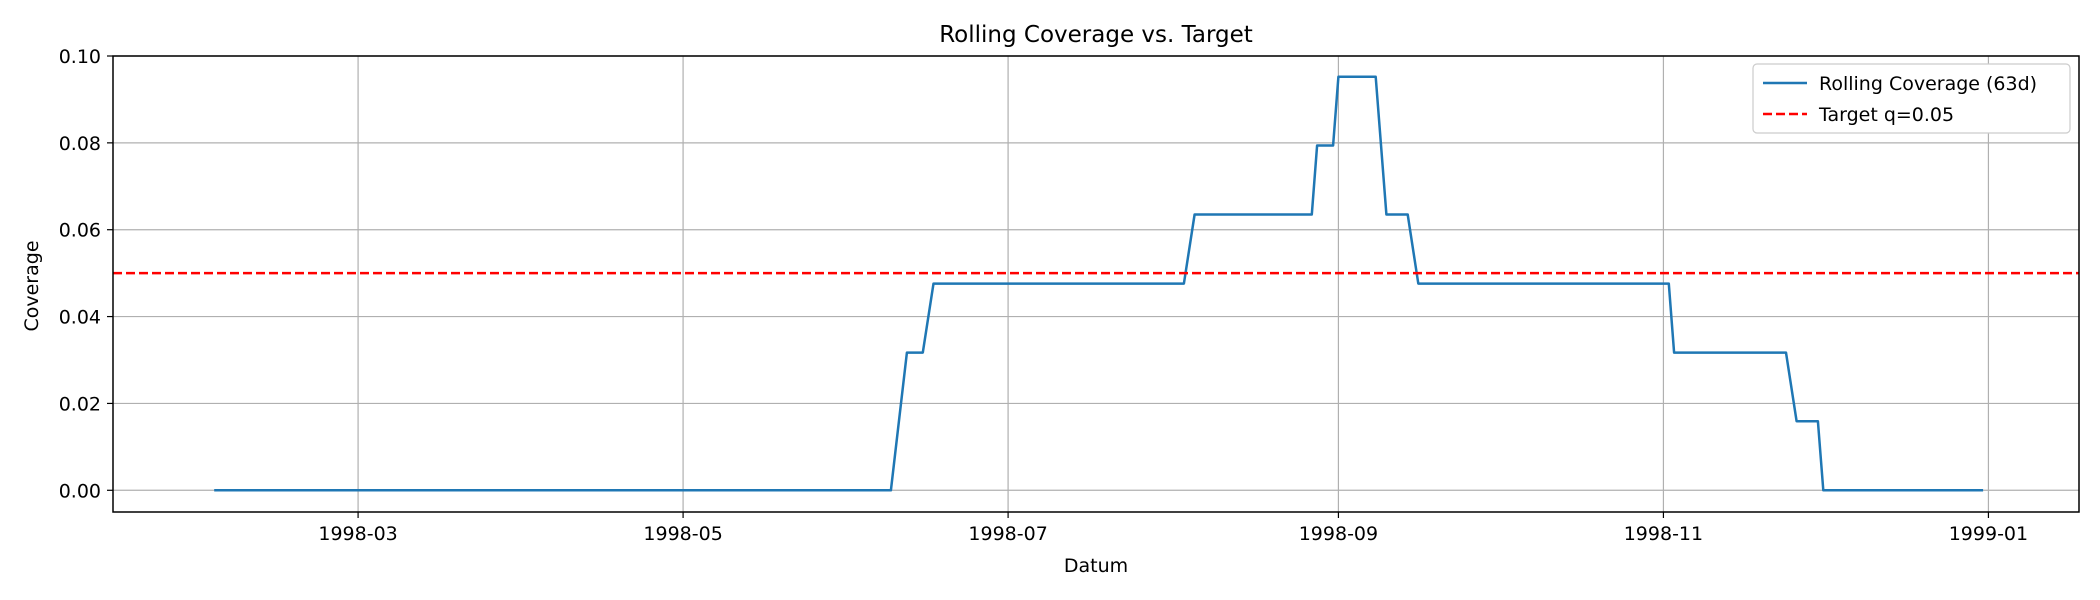 The height and width of the screenshot is (600, 2100). What do you see at coordinates (80, 404) in the screenshot?
I see `y-tick-label: 0.02` at bounding box center [80, 404].